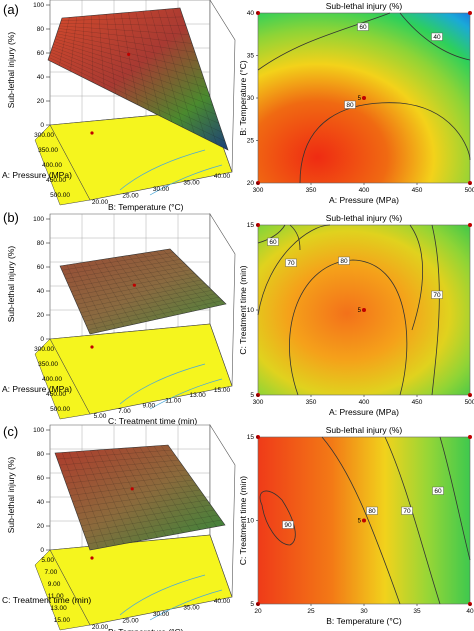 The width and height of the screenshot is (474, 631). What do you see at coordinates (437, 295) in the screenshot?
I see `contour-label: 70` at bounding box center [437, 295].